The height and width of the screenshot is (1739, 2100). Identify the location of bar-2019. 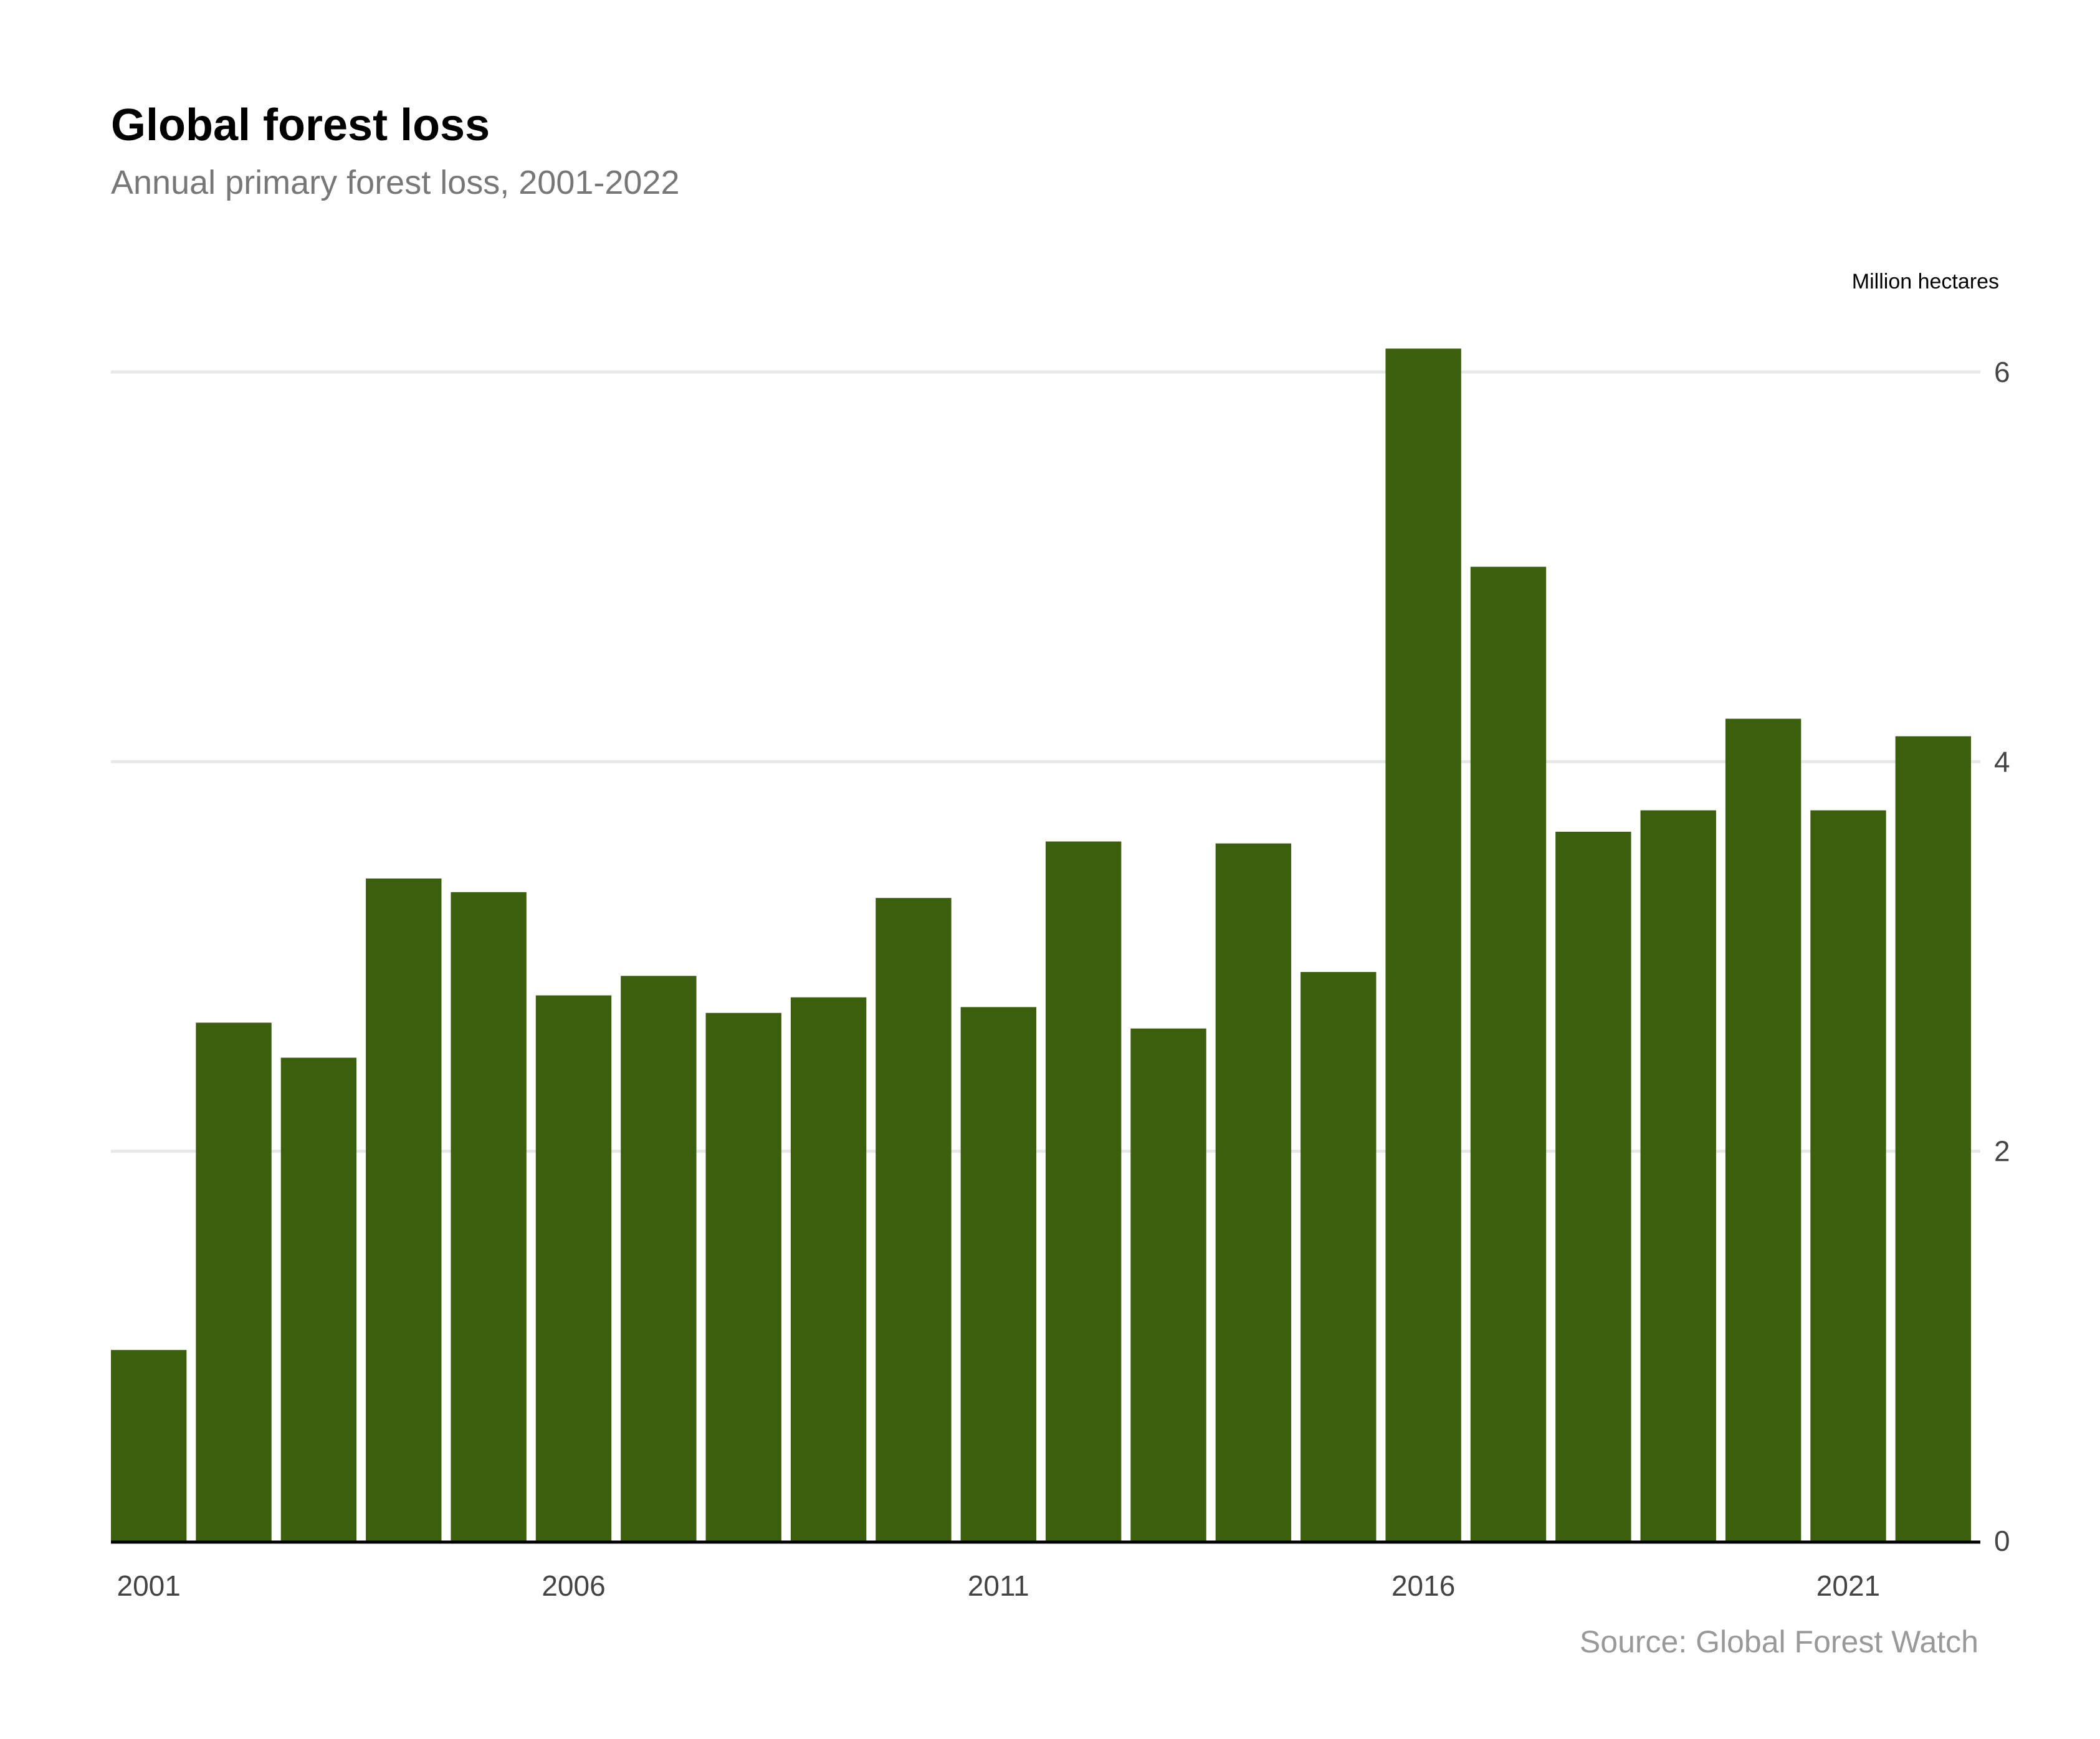
(1678, 1175).